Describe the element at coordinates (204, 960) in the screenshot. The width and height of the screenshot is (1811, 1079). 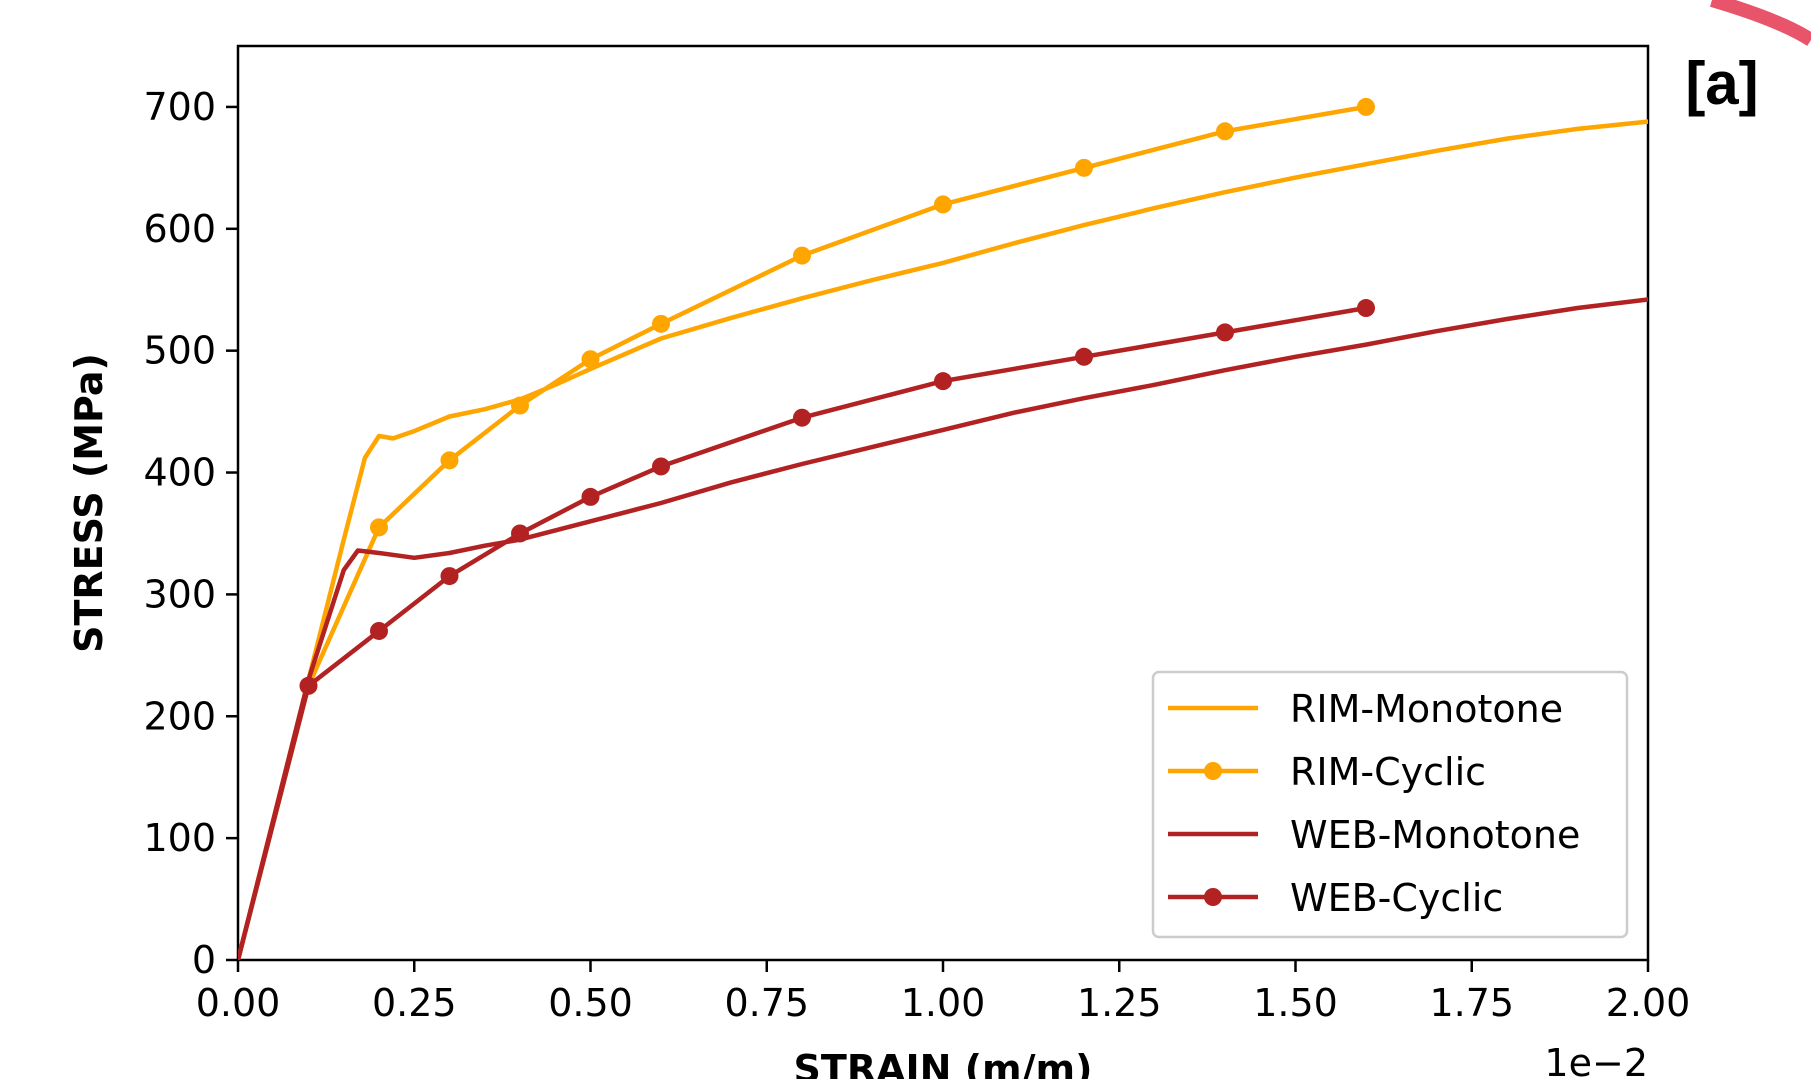
I see `y-tick-label: 0` at that location.